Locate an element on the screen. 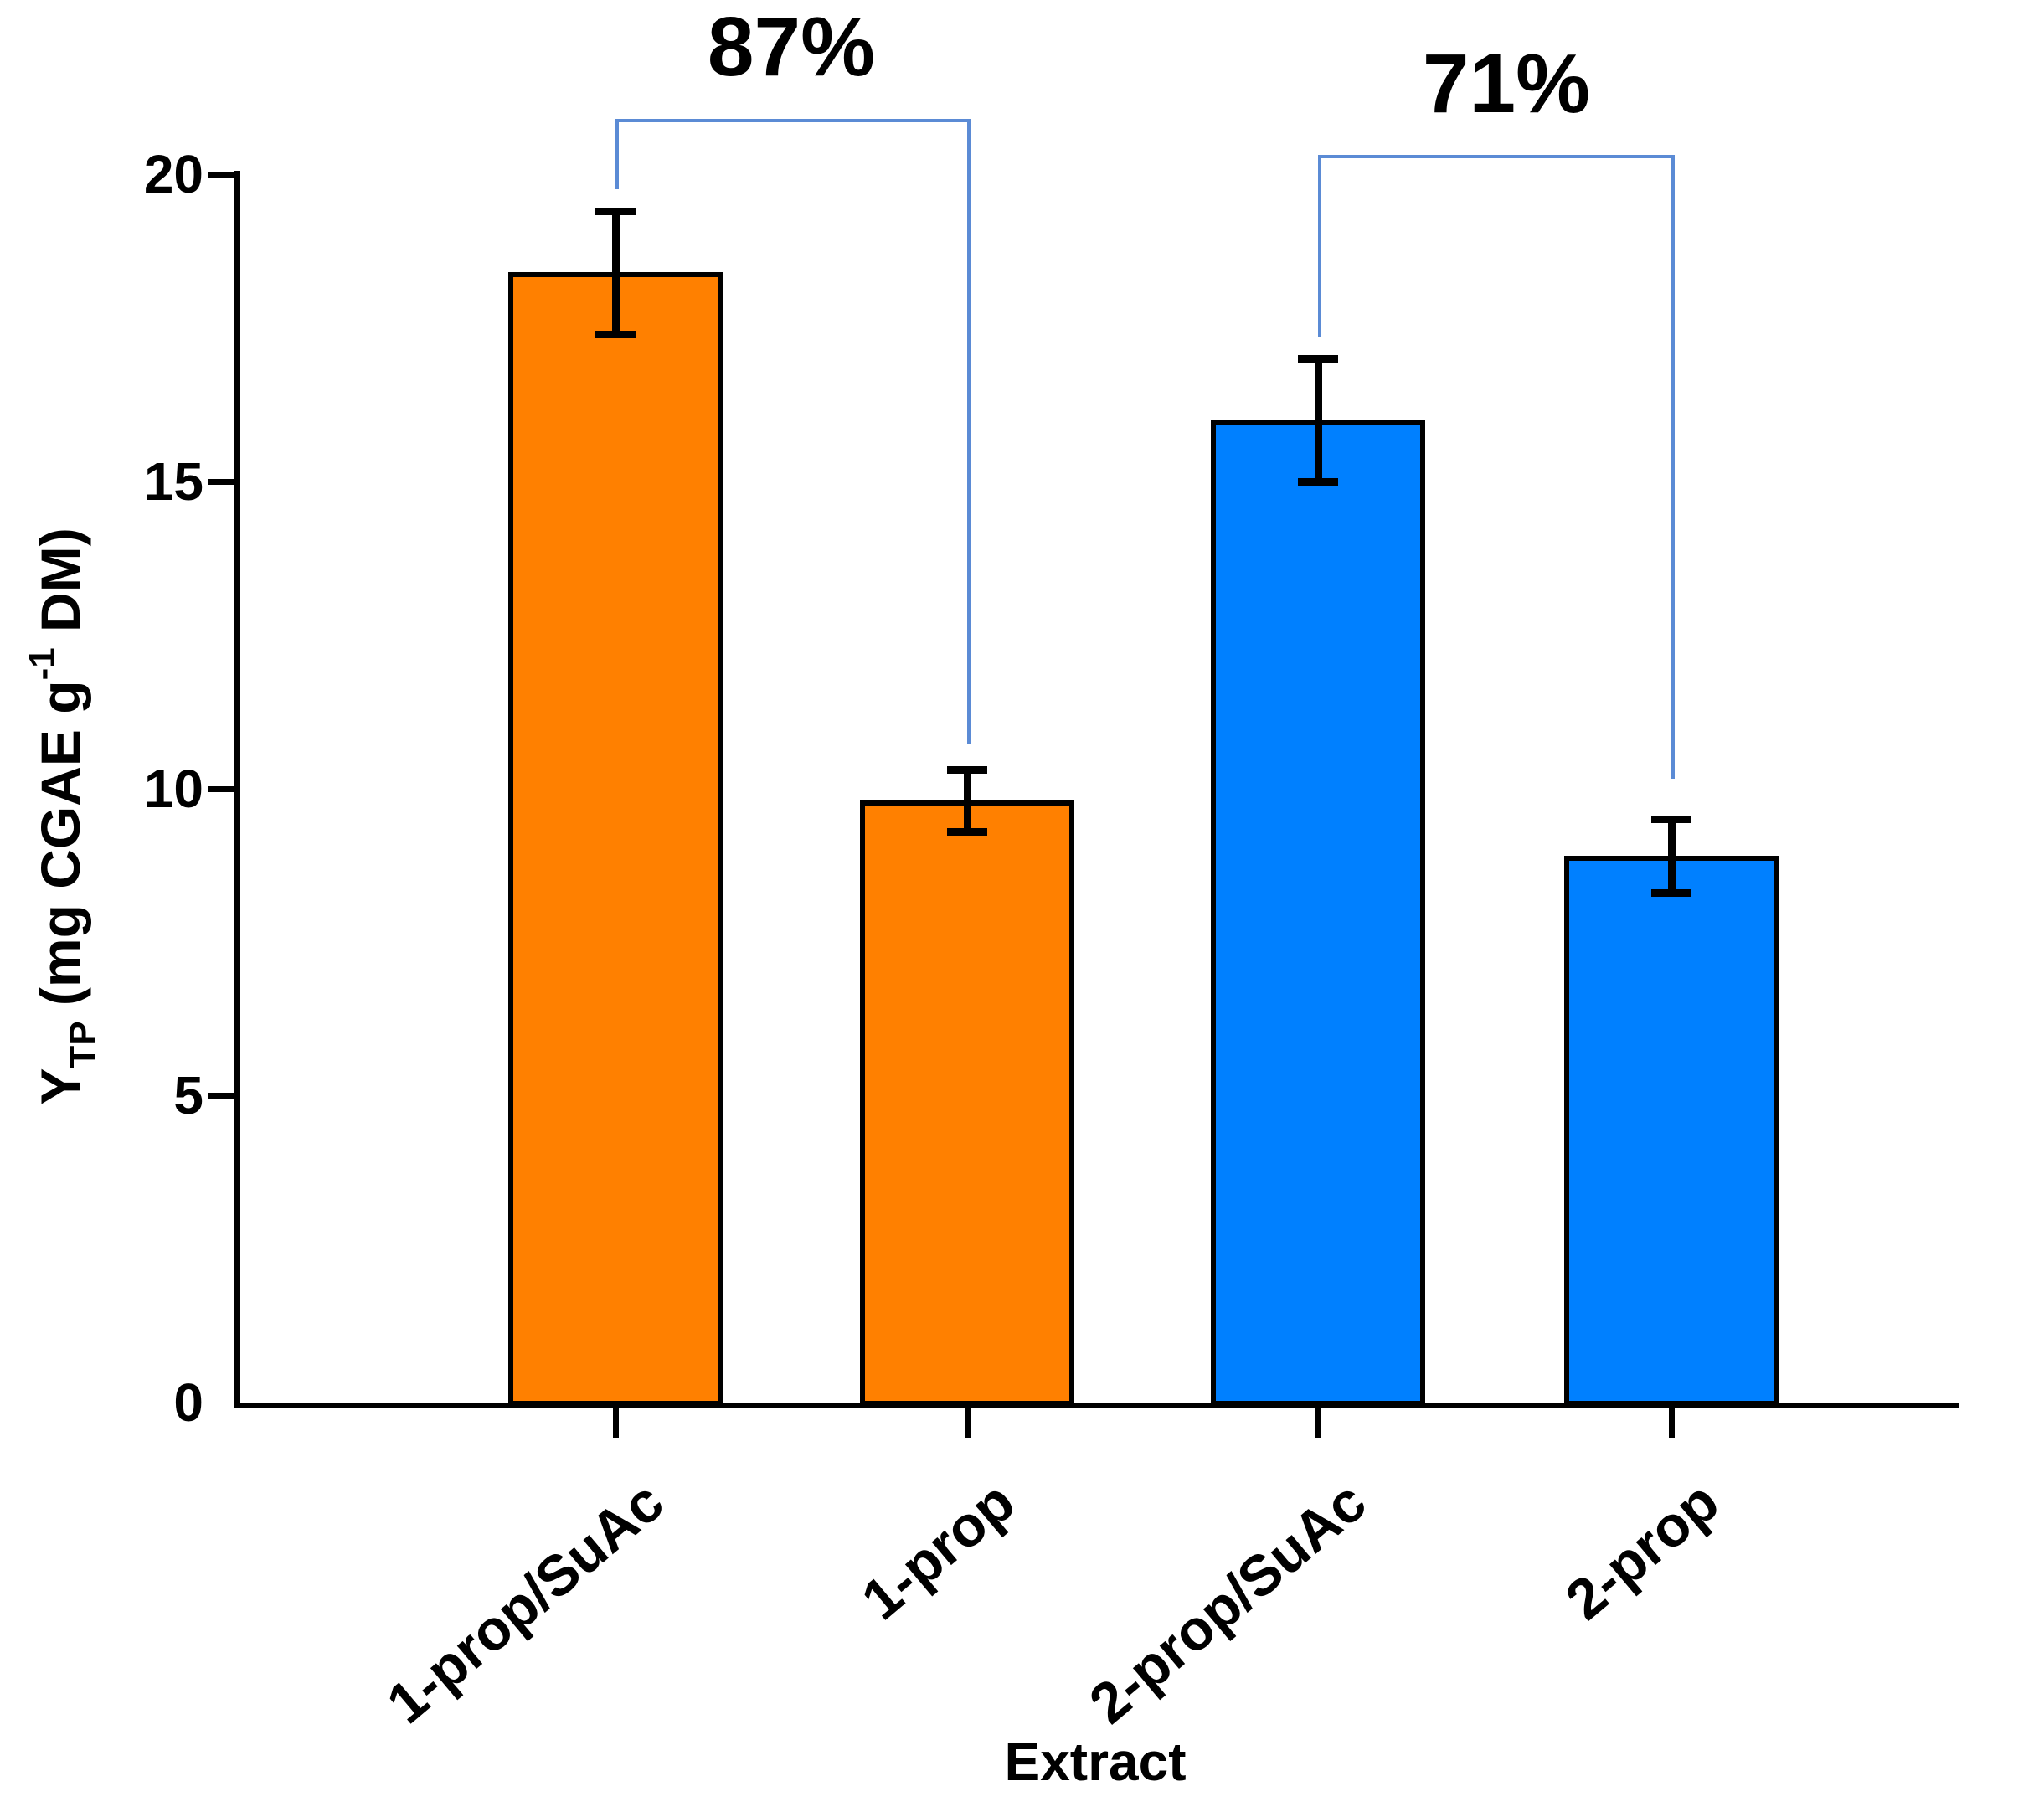 This screenshot has height=1812, width=2044. y-axis-tick-label: 0 is located at coordinates (188, 1403).